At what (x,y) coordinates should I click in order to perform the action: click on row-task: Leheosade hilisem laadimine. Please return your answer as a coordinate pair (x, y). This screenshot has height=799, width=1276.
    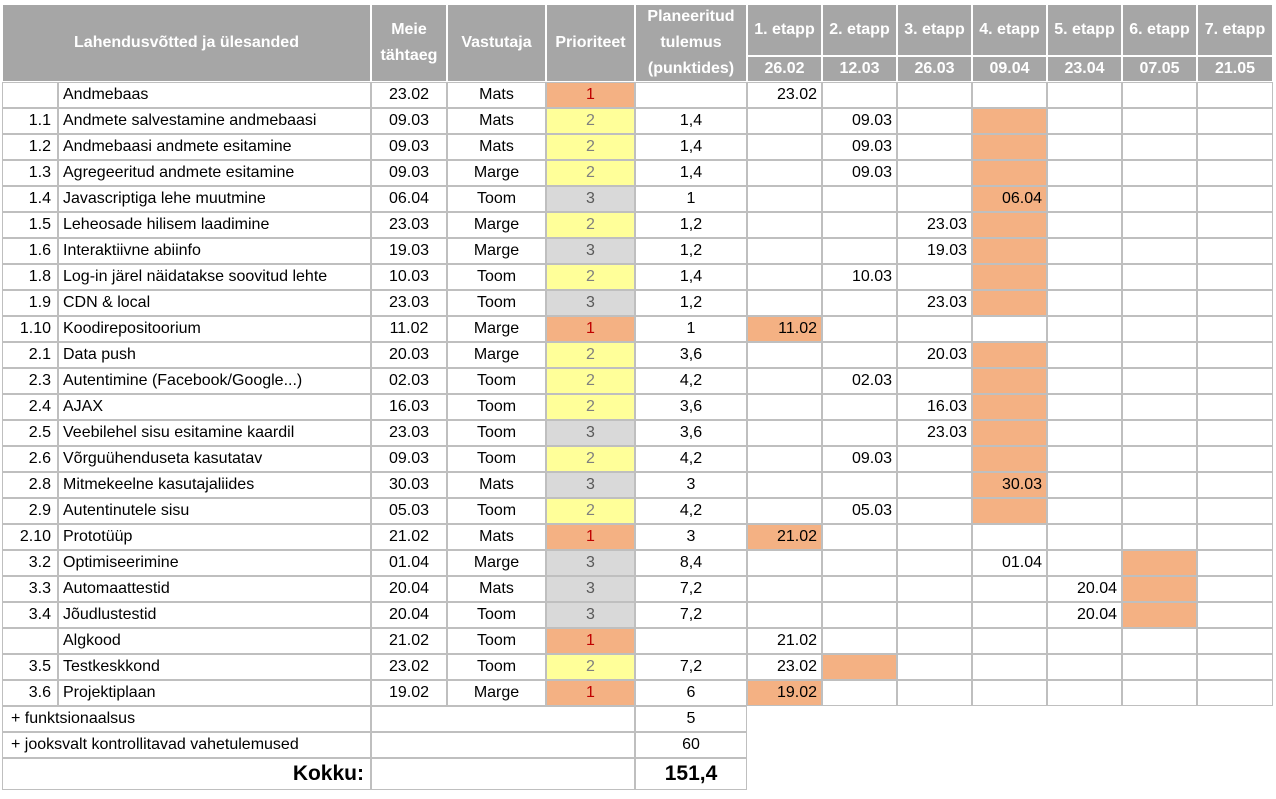
    Looking at the image, I should click on (214, 225).